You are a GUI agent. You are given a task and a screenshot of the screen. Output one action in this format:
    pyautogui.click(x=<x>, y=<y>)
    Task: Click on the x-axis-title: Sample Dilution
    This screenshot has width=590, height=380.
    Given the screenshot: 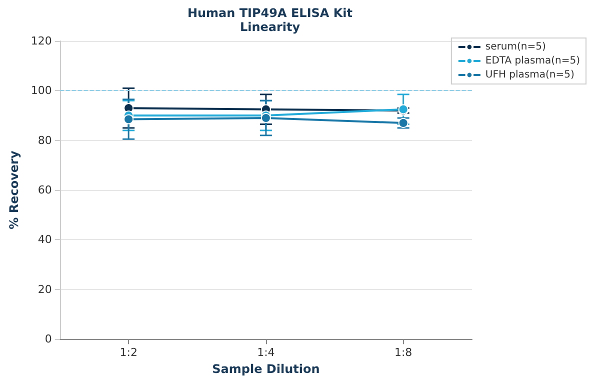 What is the action you would take?
    pyautogui.click(x=266, y=369)
    